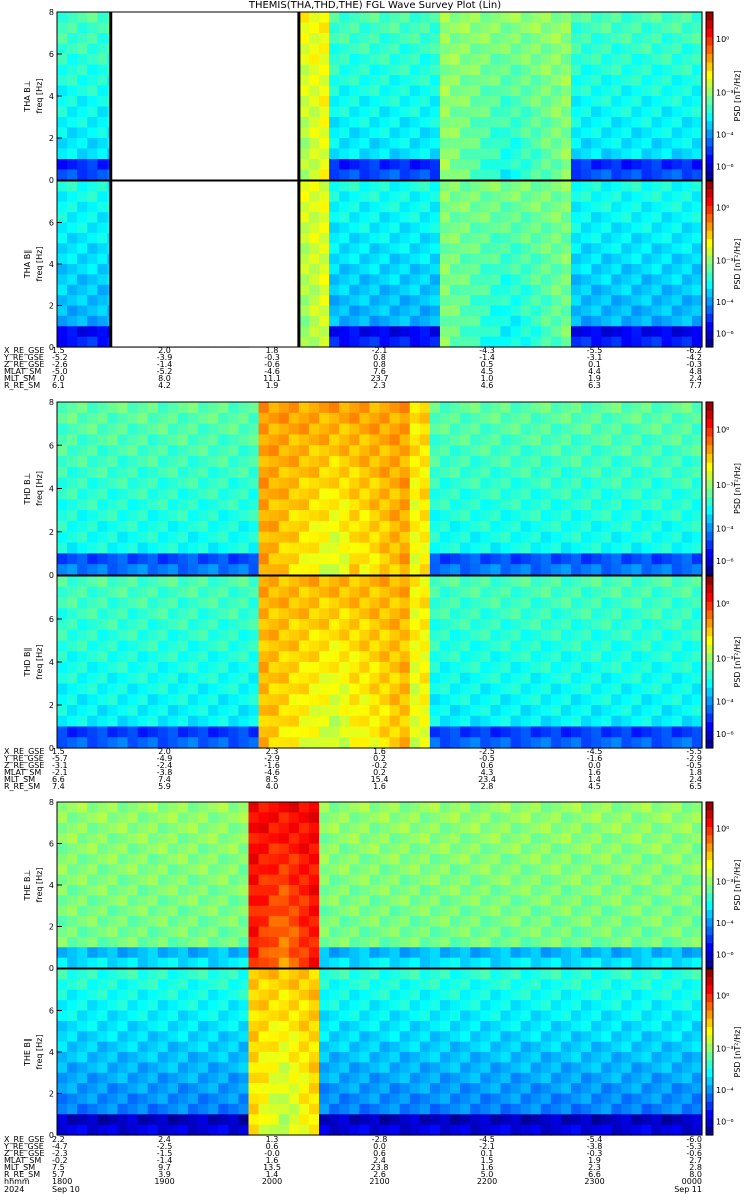 The width and height of the screenshot is (750, 1200). I want to click on y-tick-label: 6, so click(51, 223).